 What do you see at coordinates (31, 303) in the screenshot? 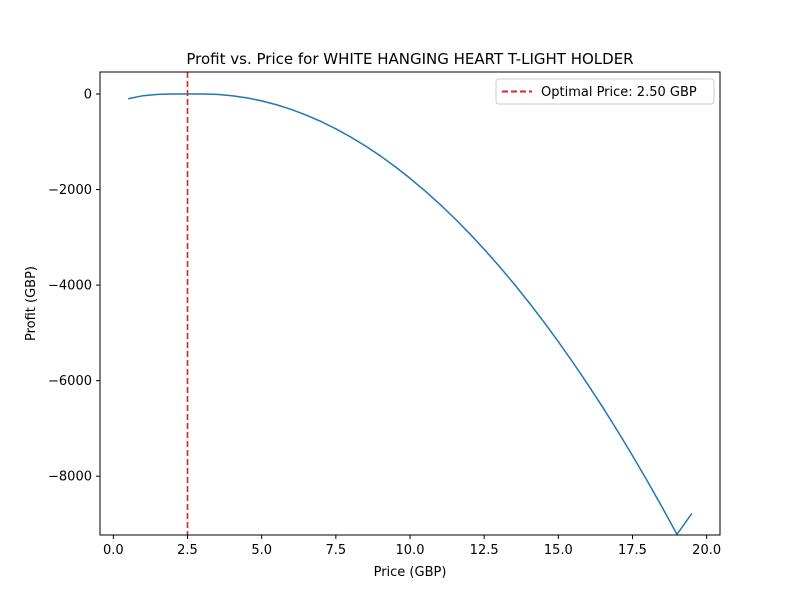
I see `y-axis-label: Profit (GBP)` at bounding box center [31, 303].